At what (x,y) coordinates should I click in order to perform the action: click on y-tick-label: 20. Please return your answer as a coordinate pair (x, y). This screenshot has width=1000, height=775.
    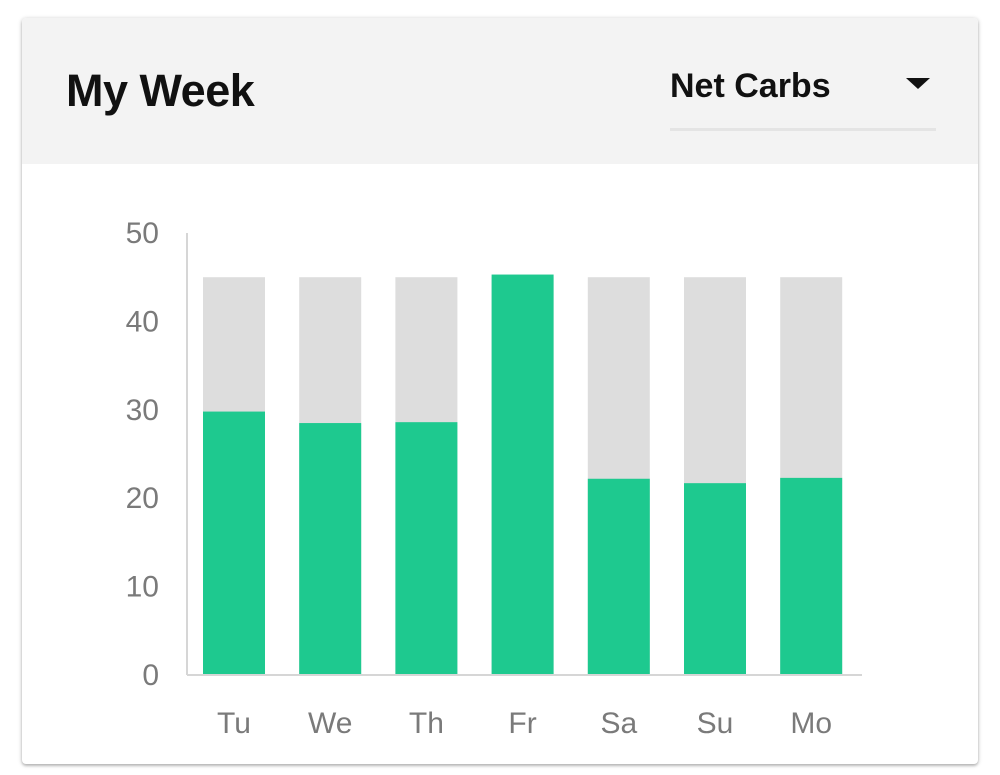
    Looking at the image, I should click on (142, 498).